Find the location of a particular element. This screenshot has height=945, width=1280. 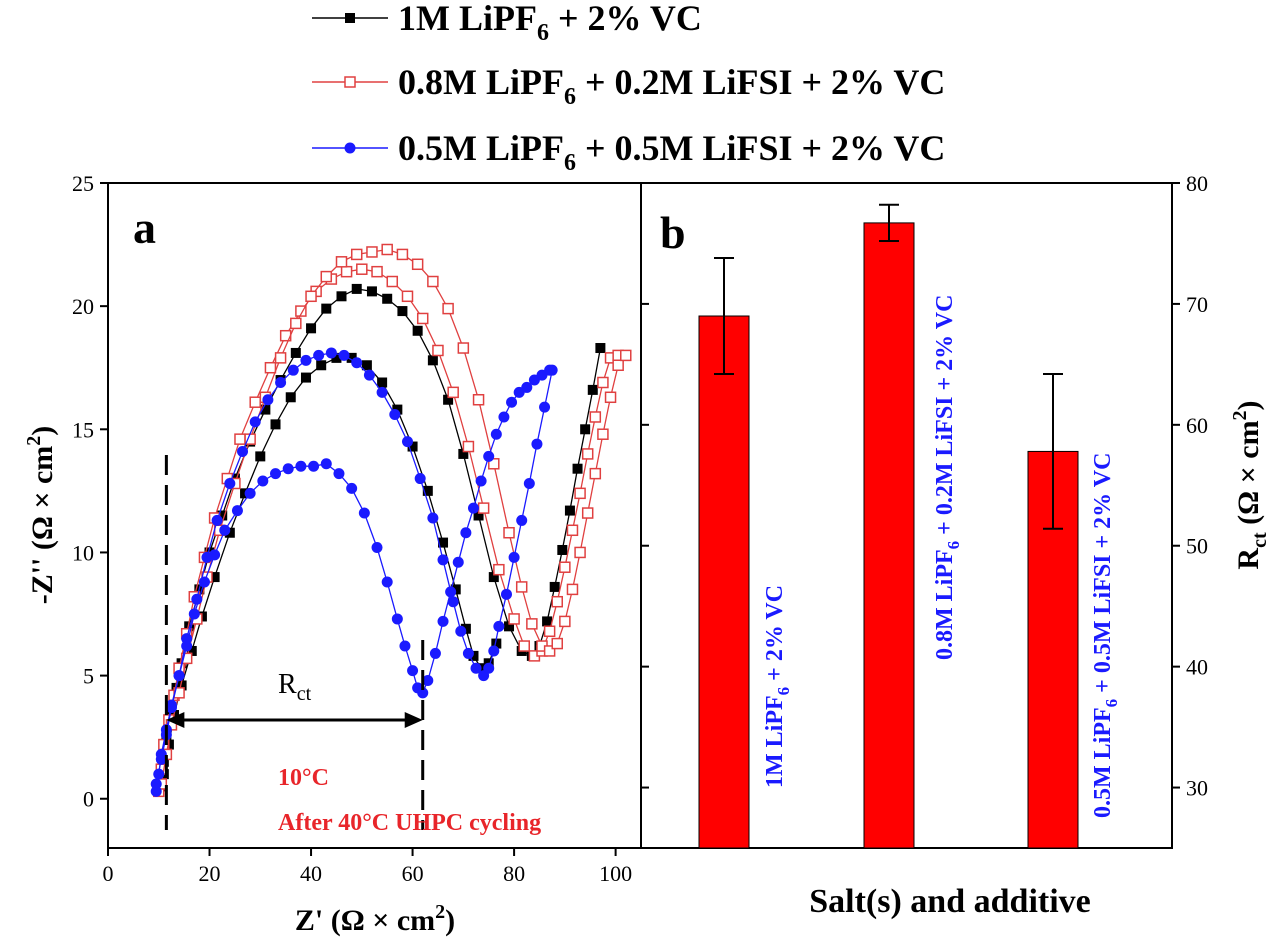

x-tick-label: 80 is located at coordinates (514, 873).